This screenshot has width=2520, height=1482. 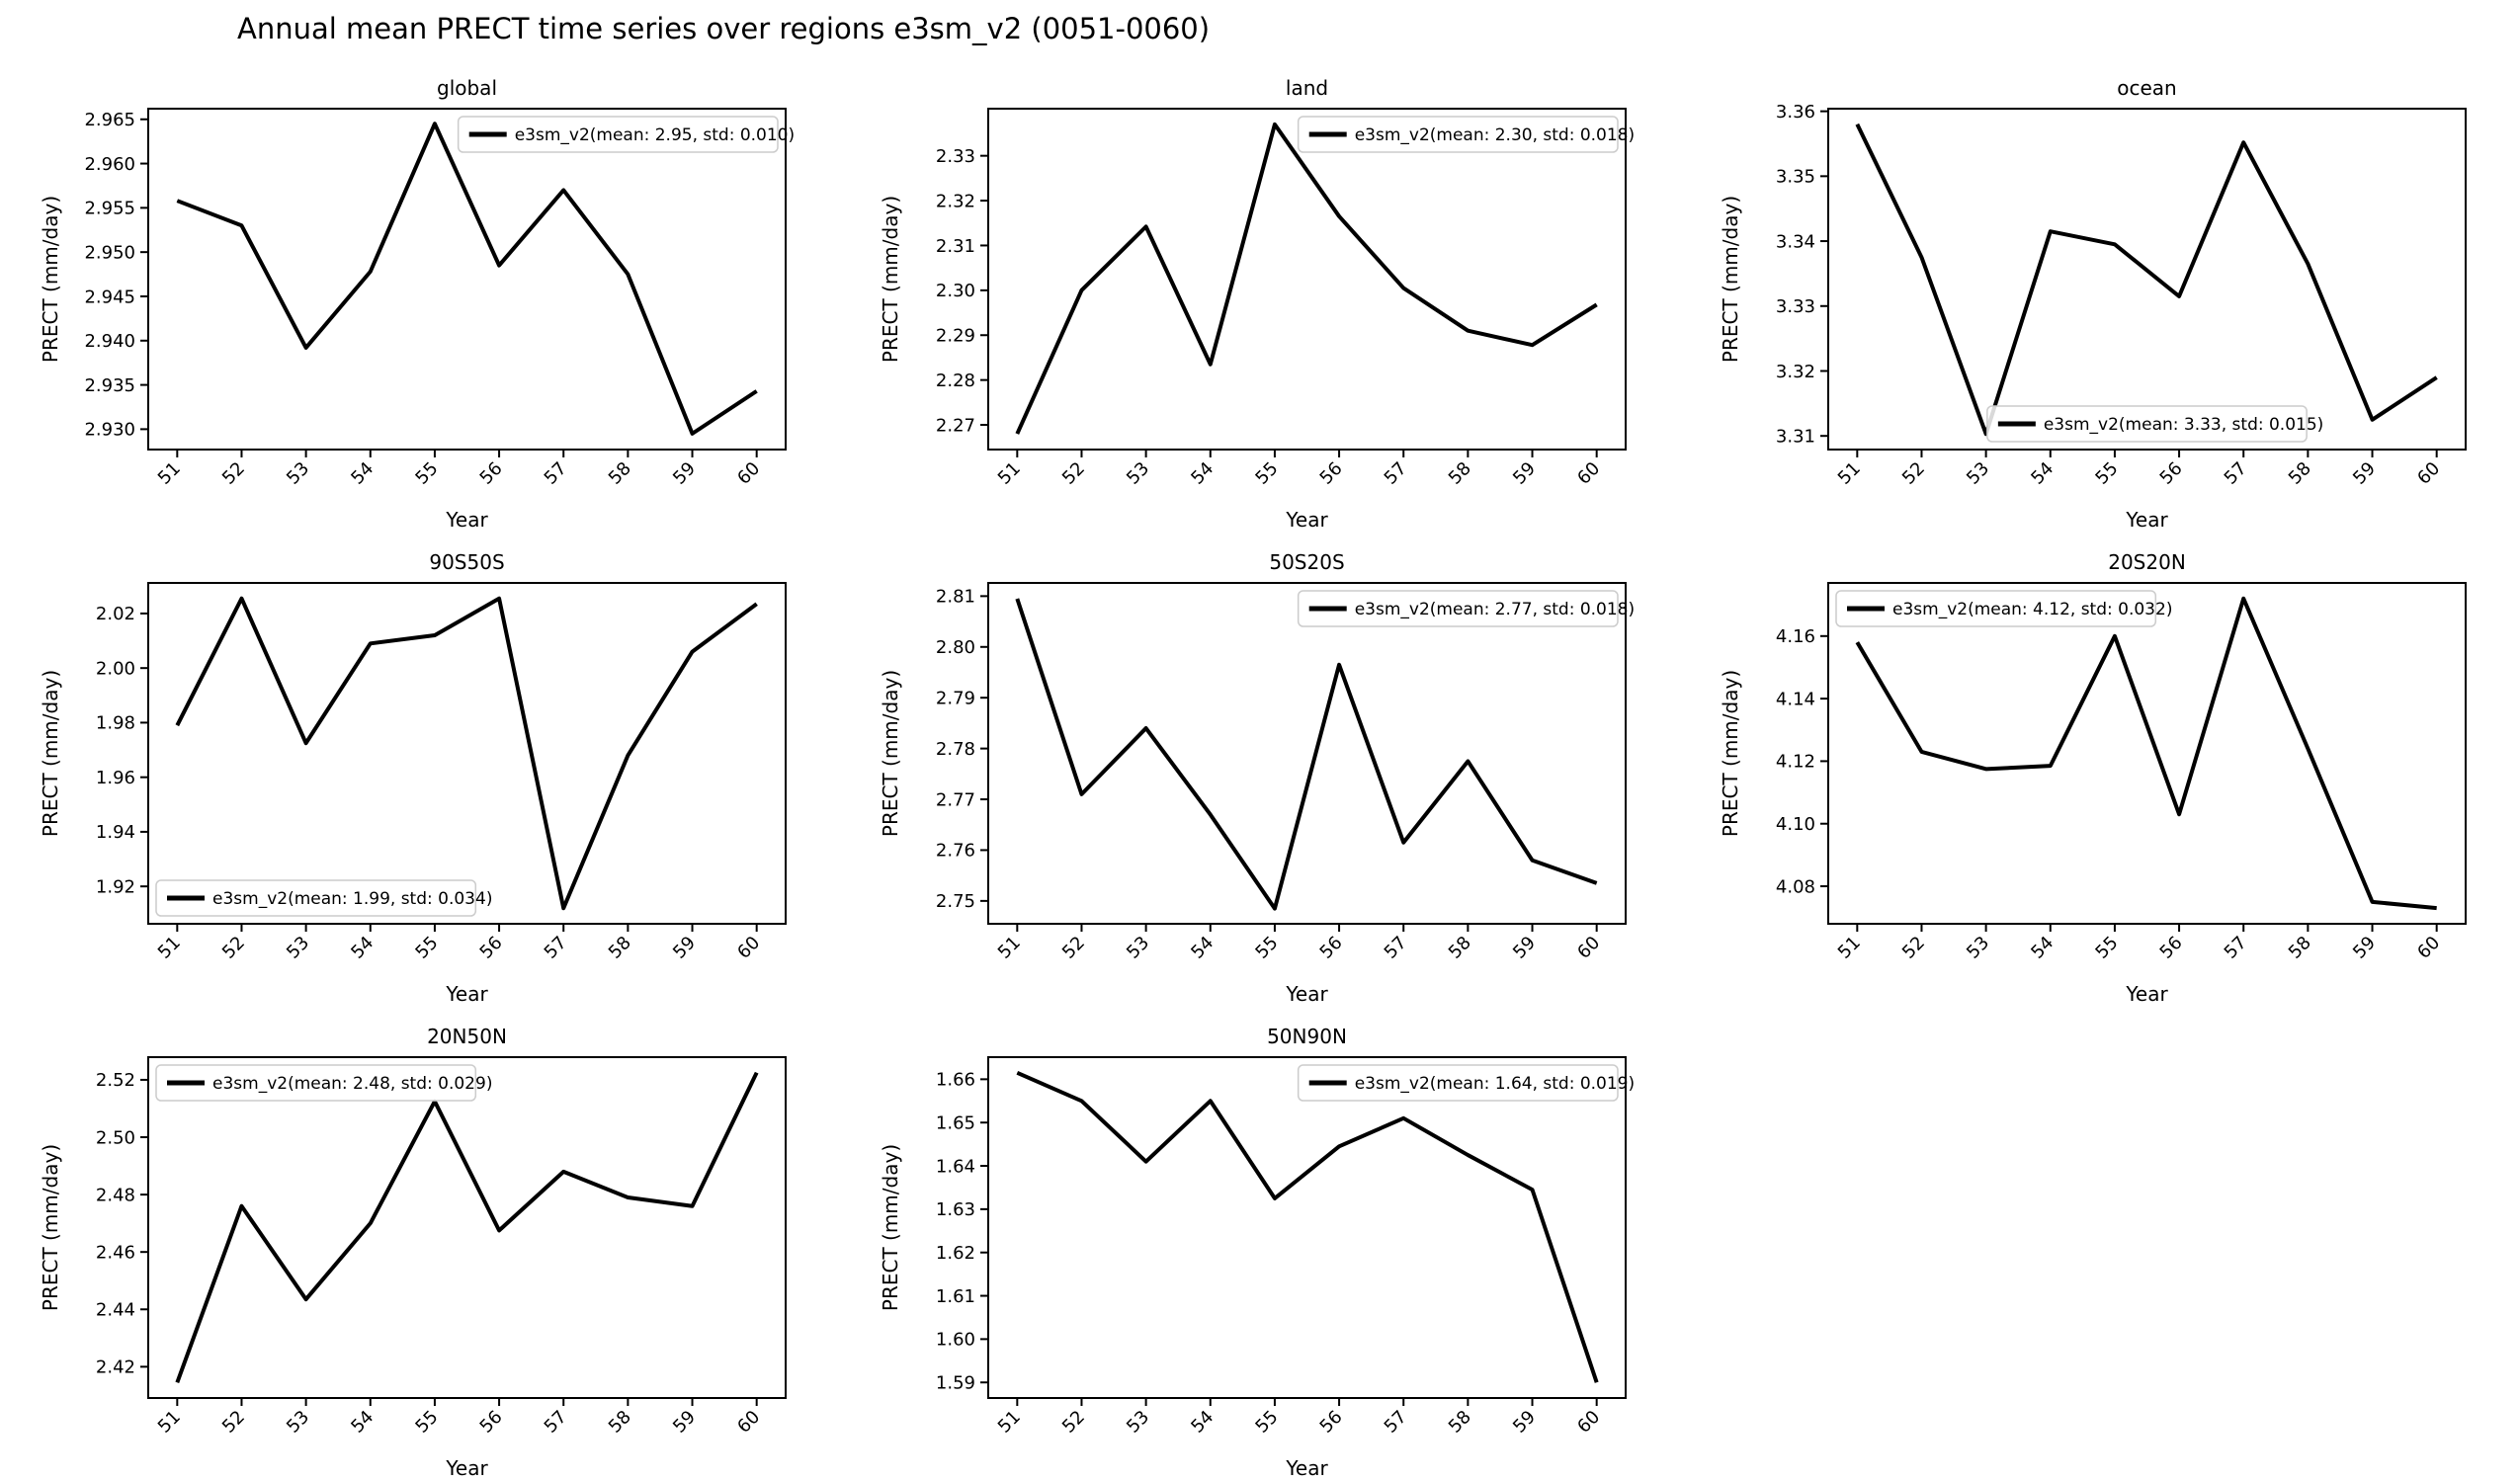 What do you see at coordinates (109, 209) in the screenshot?
I see `y-tick-label: 2.955` at bounding box center [109, 209].